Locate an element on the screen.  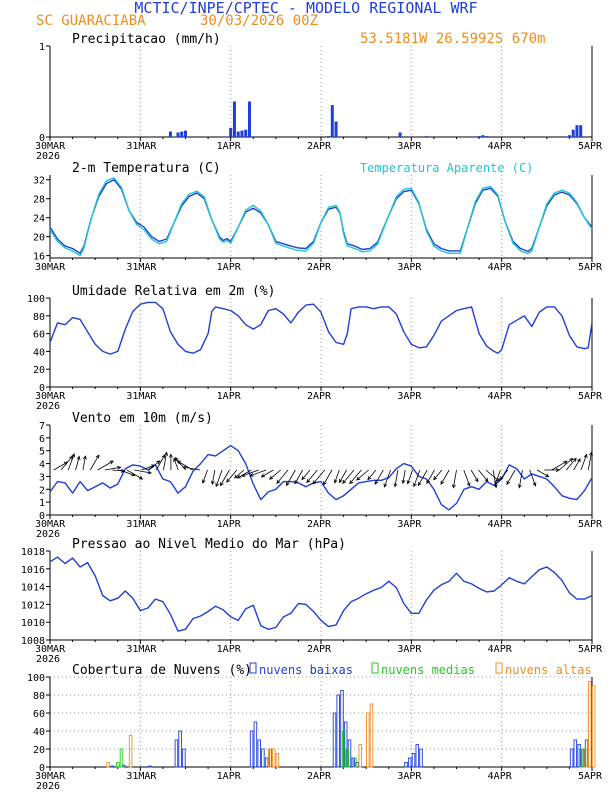
y-tick-label: 1014 is located at coordinates (33, 588).